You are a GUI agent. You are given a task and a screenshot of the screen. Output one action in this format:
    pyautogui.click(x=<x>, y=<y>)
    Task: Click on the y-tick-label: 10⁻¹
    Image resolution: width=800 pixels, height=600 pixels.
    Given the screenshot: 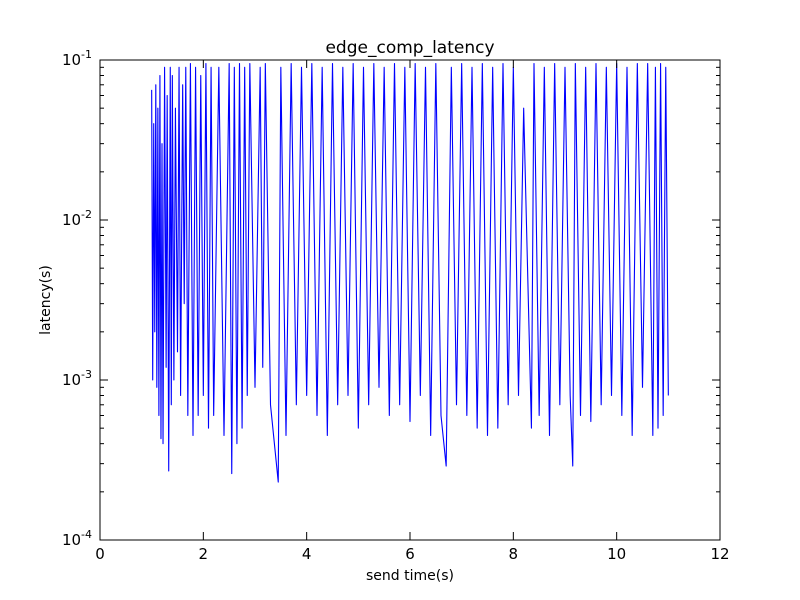 What is the action you would take?
    pyautogui.click(x=77, y=58)
    